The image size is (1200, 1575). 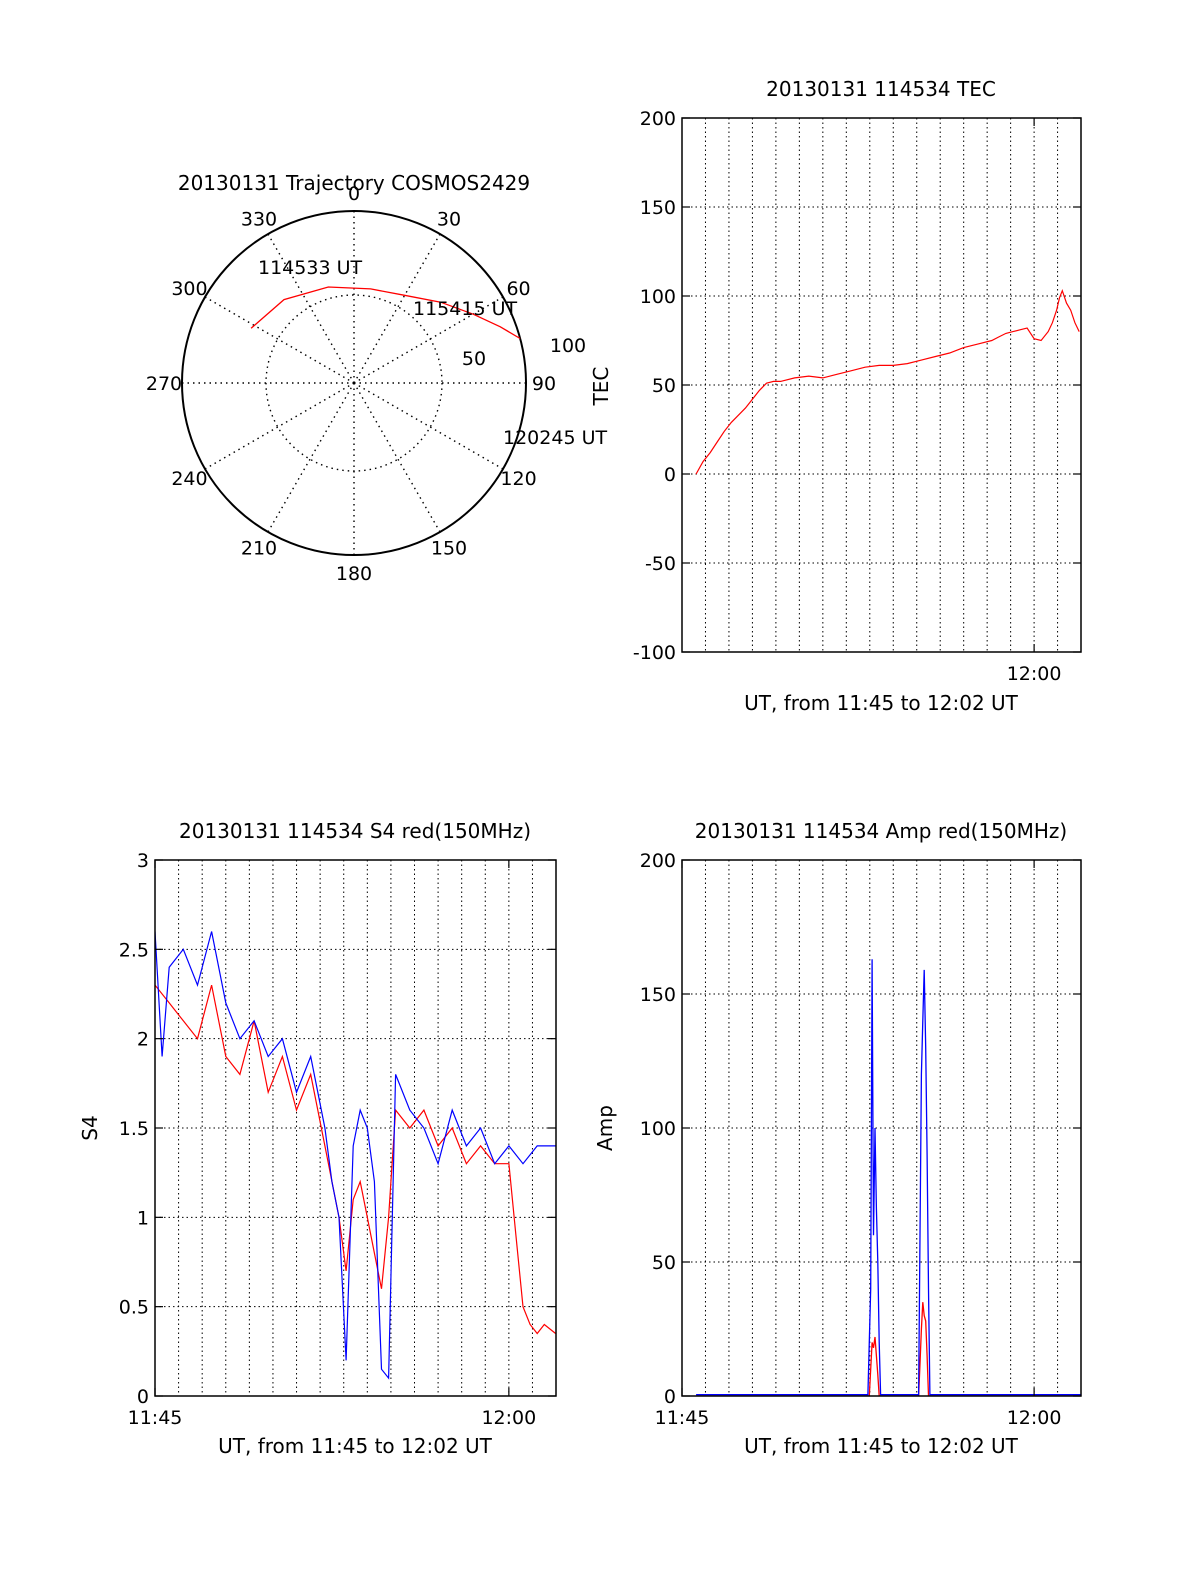 I want to click on s4-plot-area: 0 0.5 1 1.5 2 2.5 3 11:45 12:00, so click(x=338, y=1139).